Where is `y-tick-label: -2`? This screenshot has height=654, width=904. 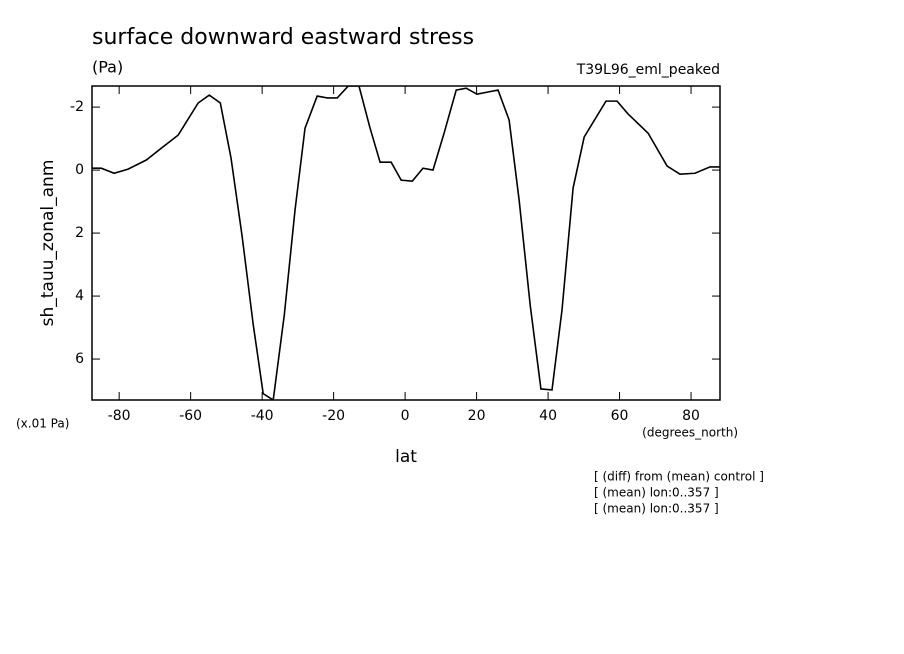 y-tick-label: -2 is located at coordinates (77, 107).